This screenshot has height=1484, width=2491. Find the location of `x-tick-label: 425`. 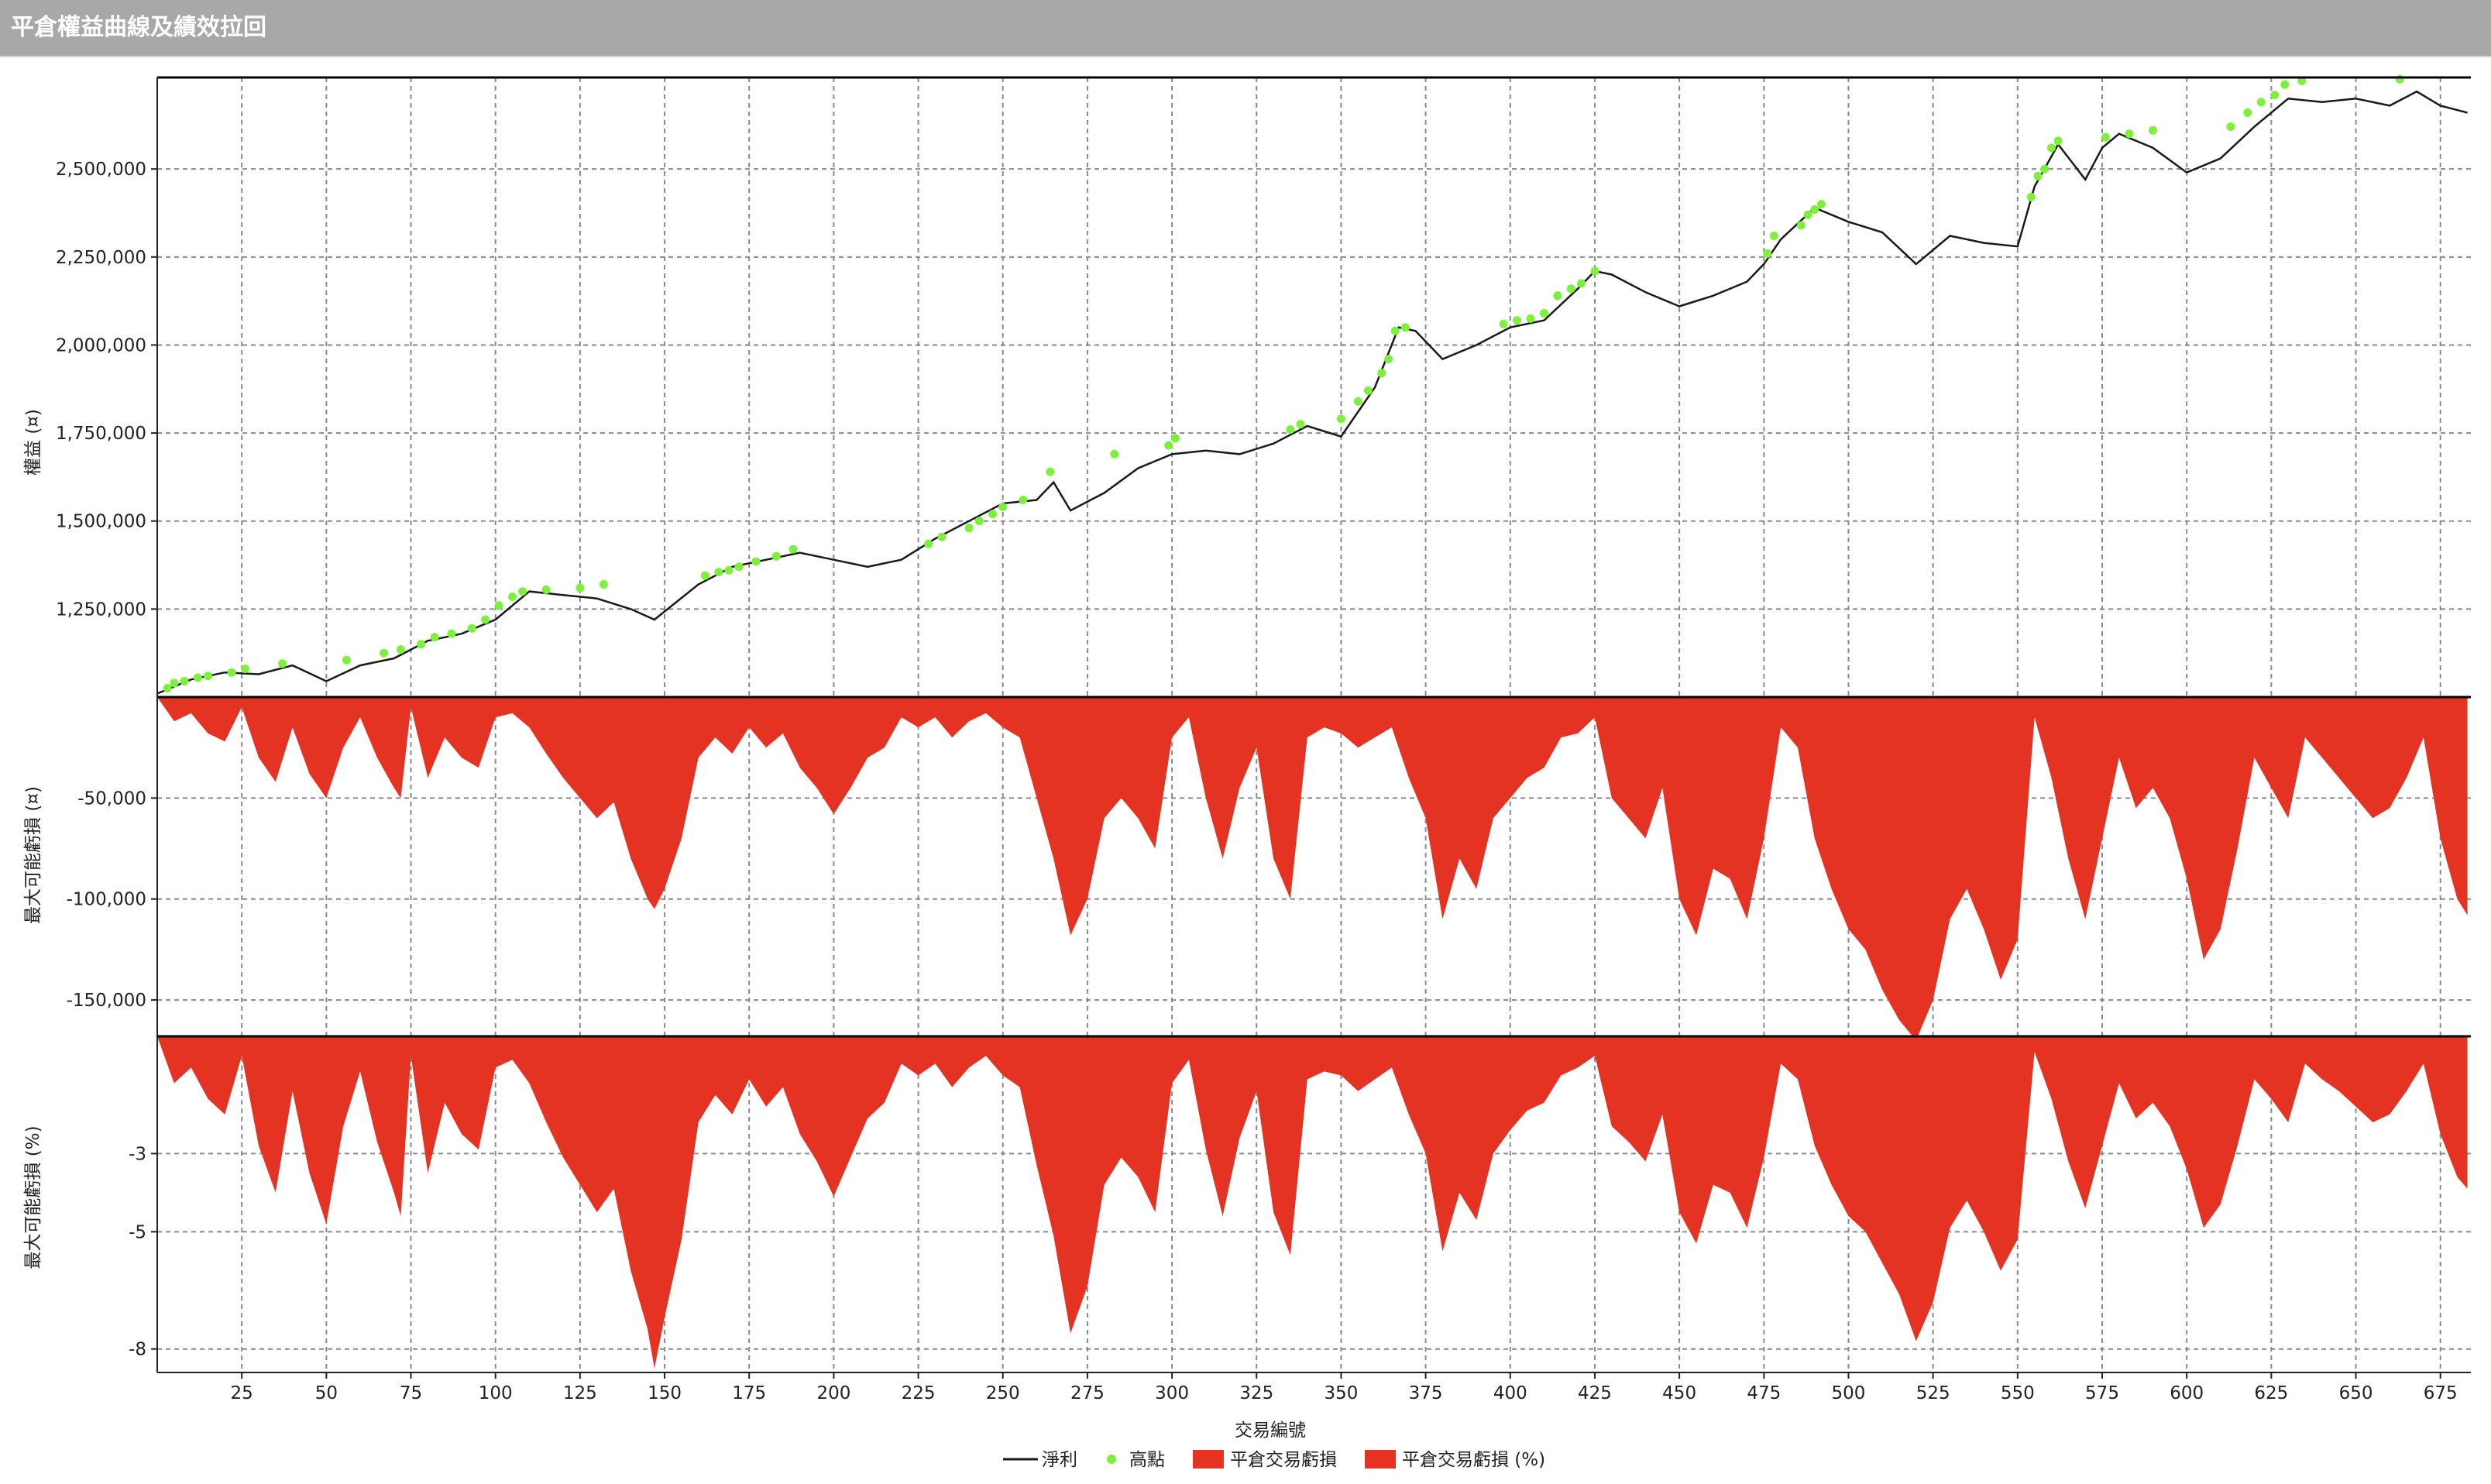

x-tick-label: 425 is located at coordinates (1595, 1393).